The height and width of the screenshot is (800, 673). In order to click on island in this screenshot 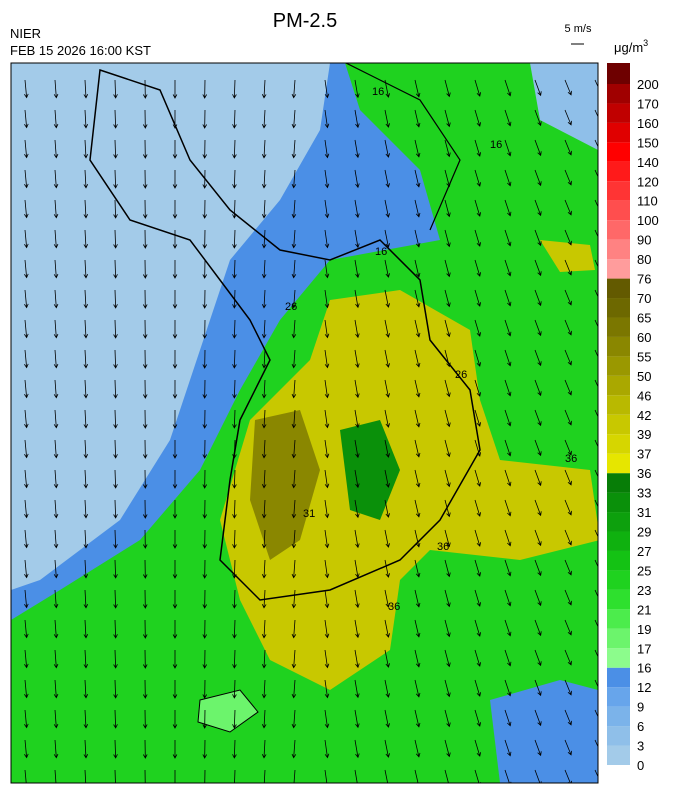, I will do `click(228, 711)`.